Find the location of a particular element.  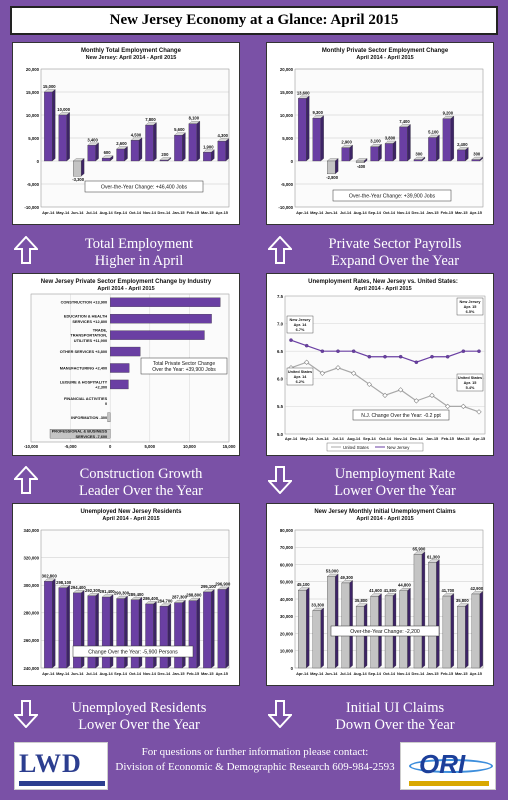

data-label: 3,400 is located at coordinates (92, 139).